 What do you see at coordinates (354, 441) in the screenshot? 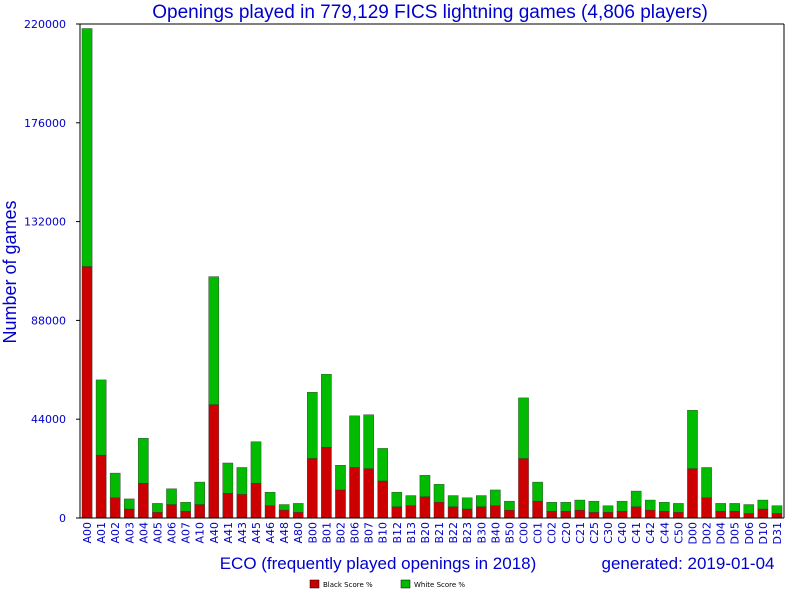
I see `bar-white-score-b06` at bounding box center [354, 441].